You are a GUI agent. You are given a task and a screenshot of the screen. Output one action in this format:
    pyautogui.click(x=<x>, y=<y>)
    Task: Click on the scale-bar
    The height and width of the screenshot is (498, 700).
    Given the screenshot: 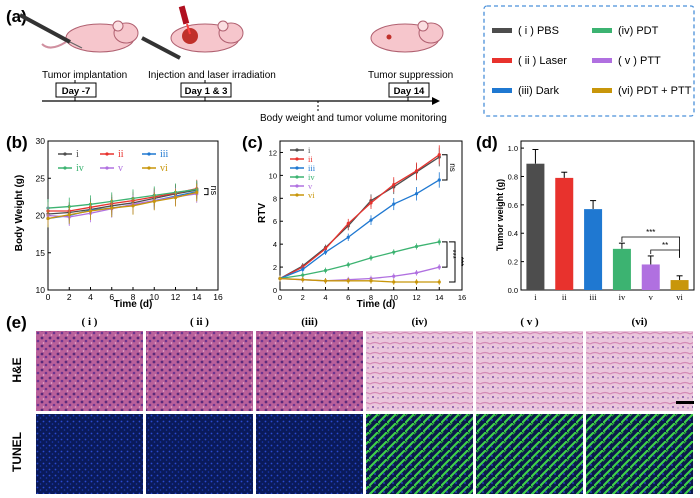 What is the action you would take?
    pyautogui.click(x=685, y=402)
    